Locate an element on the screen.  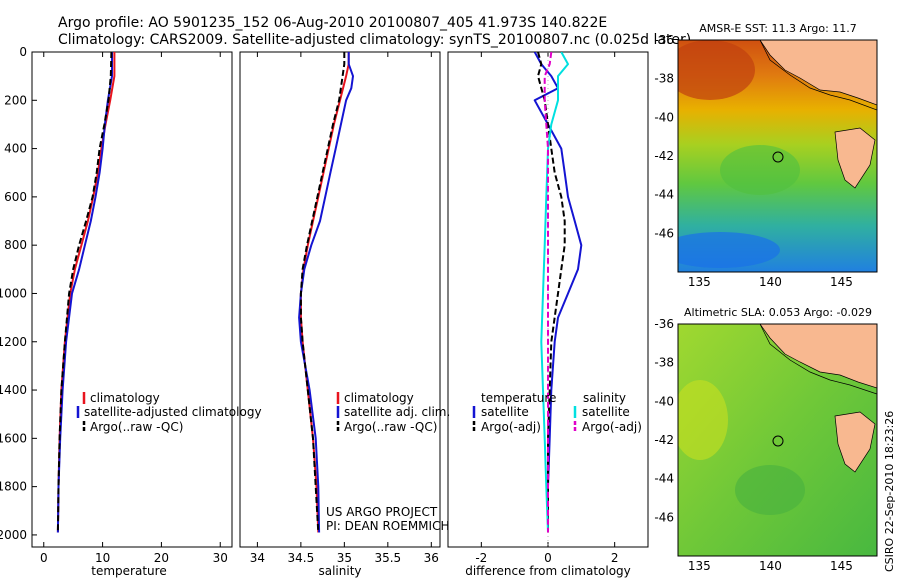
sla-map is located at coordinates (777, 440).